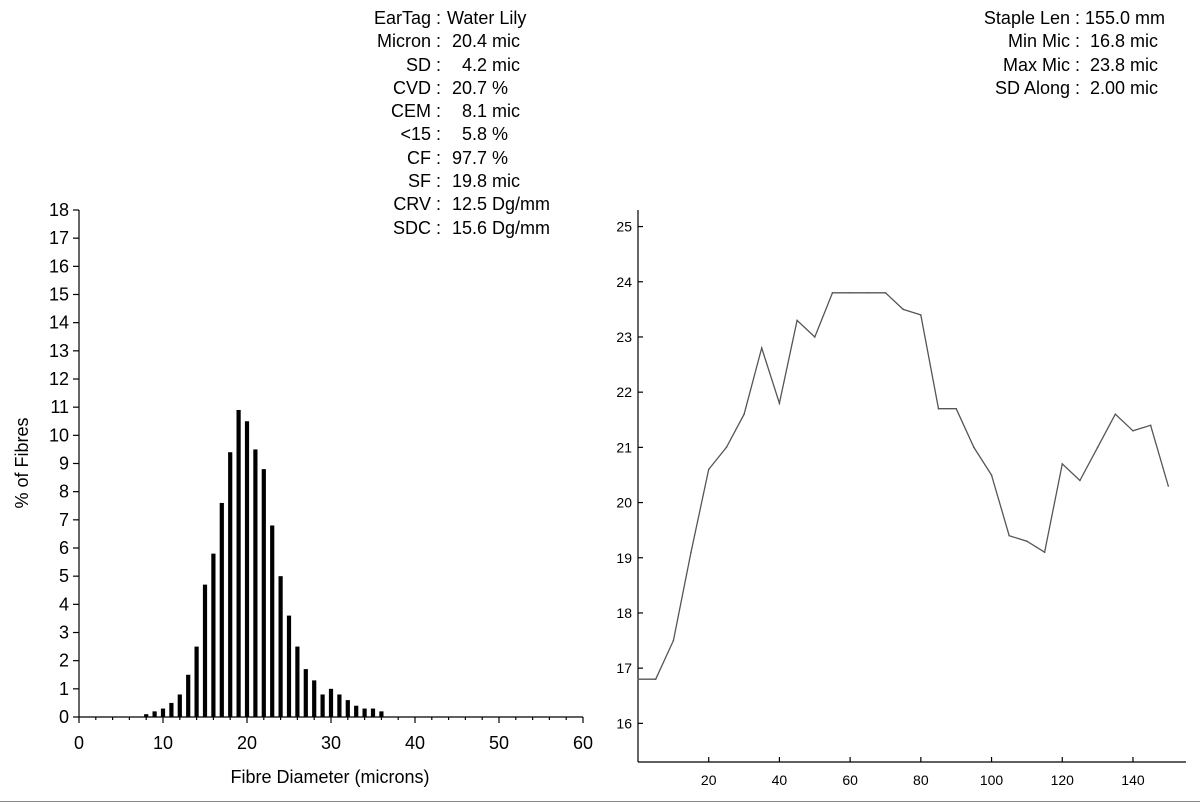 This screenshot has height=805, width=1200. What do you see at coordinates (1122, 64) in the screenshot?
I see `staple-stat-value: 23.8 mic` at bounding box center [1122, 64].